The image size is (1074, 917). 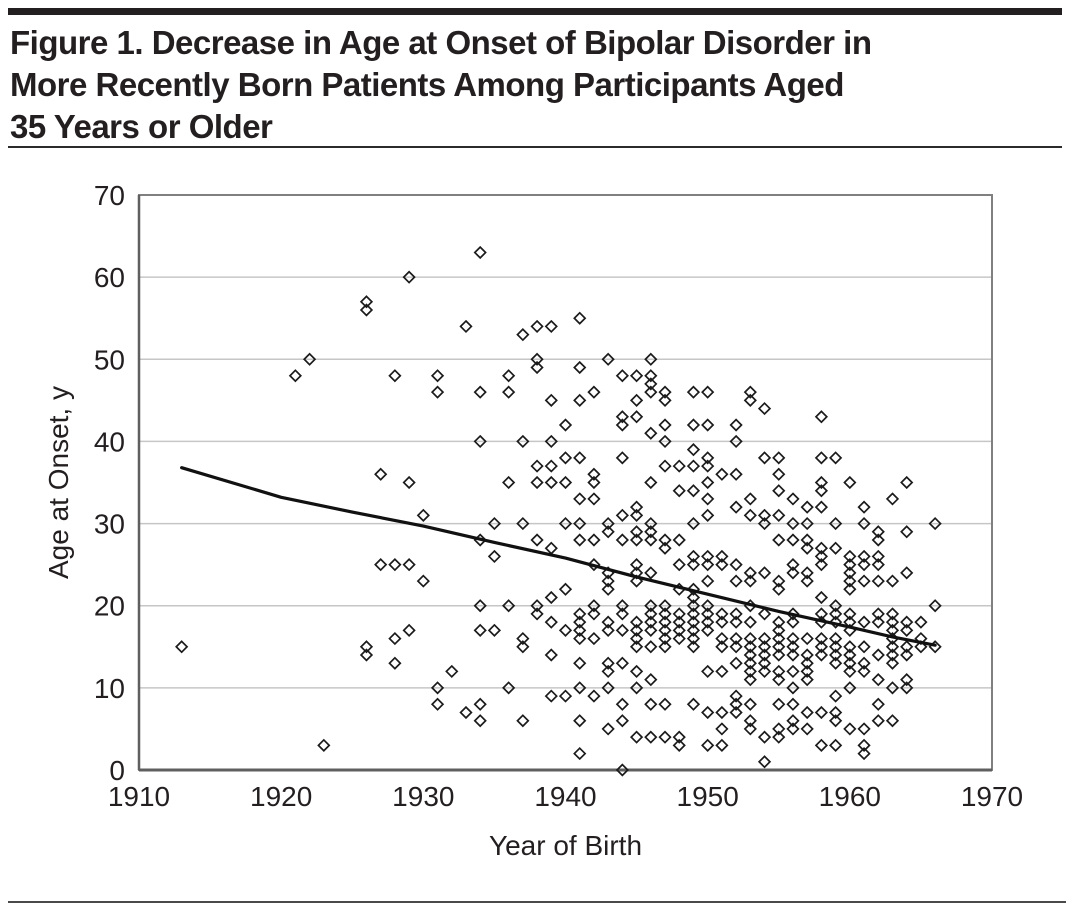 What do you see at coordinates (535, 147) in the screenshot?
I see `title-divider-rule` at bounding box center [535, 147].